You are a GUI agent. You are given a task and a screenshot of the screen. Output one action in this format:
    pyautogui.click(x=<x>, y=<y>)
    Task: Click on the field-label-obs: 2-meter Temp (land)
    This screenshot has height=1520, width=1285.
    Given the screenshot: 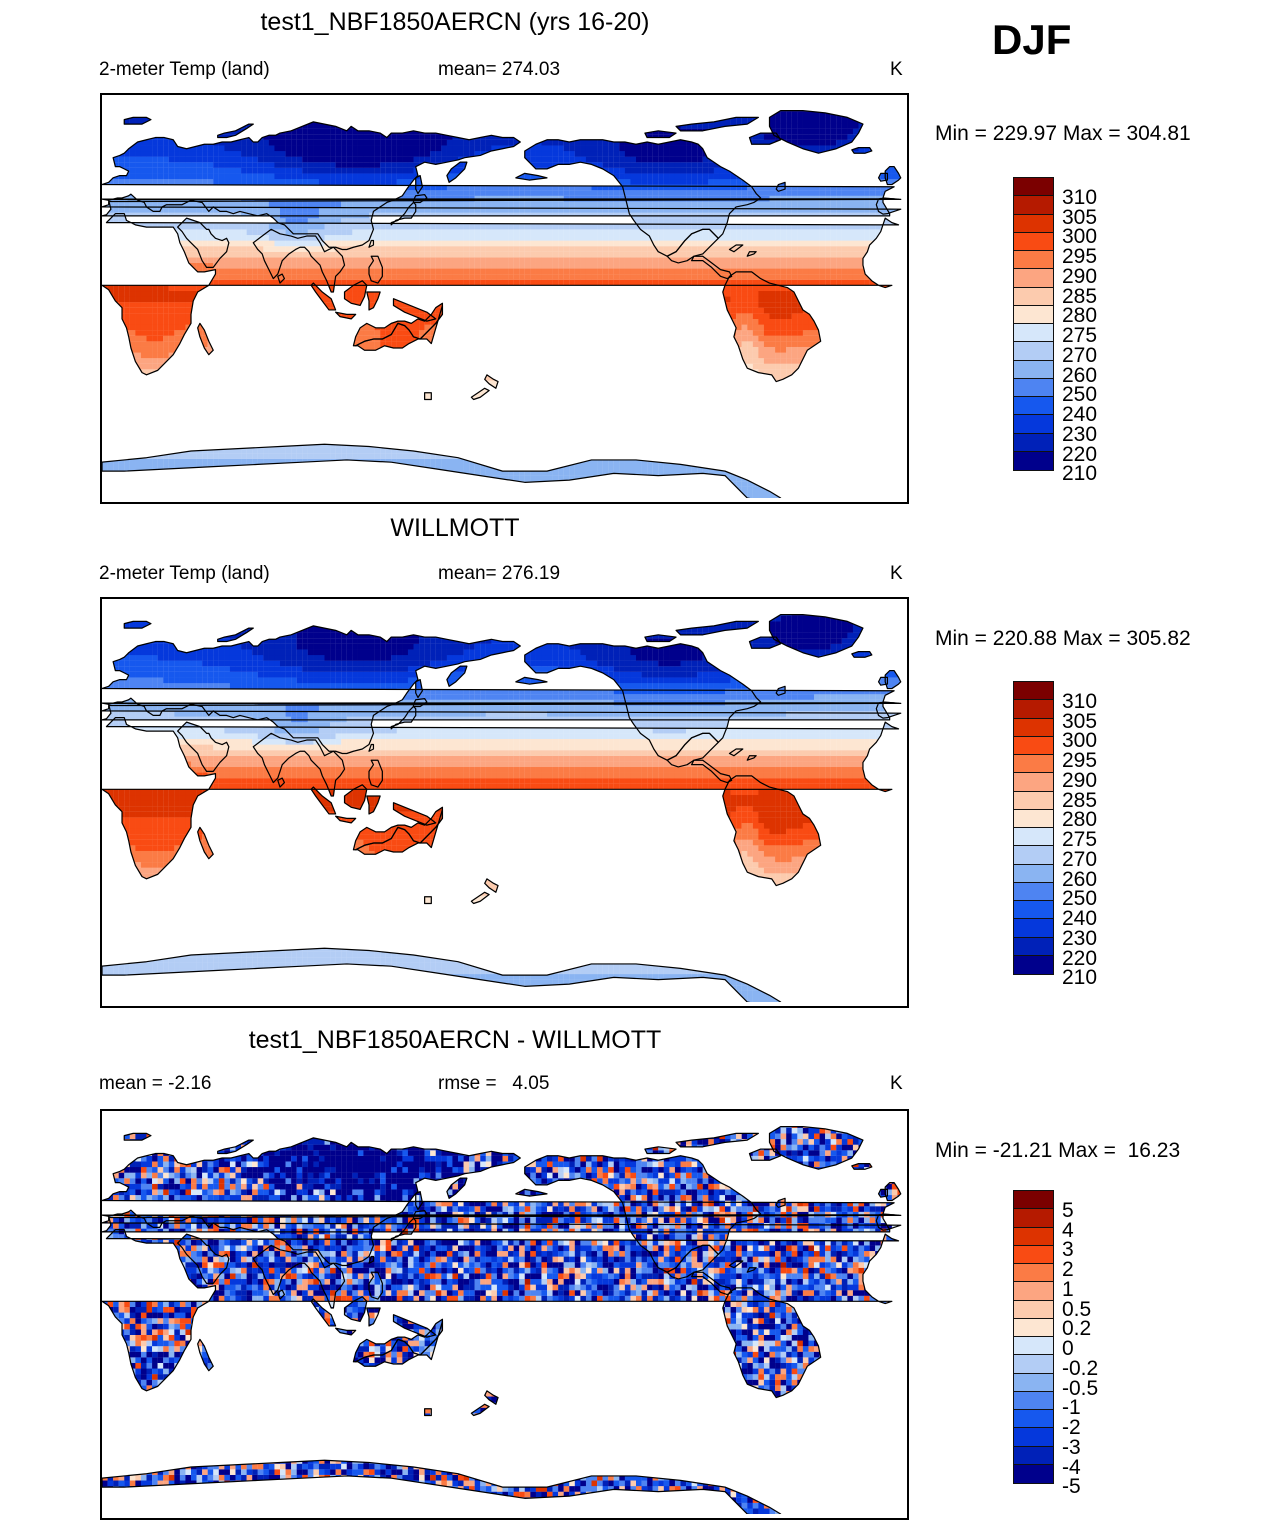 What is the action you would take?
    pyautogui.click(x=184, y=574)
    